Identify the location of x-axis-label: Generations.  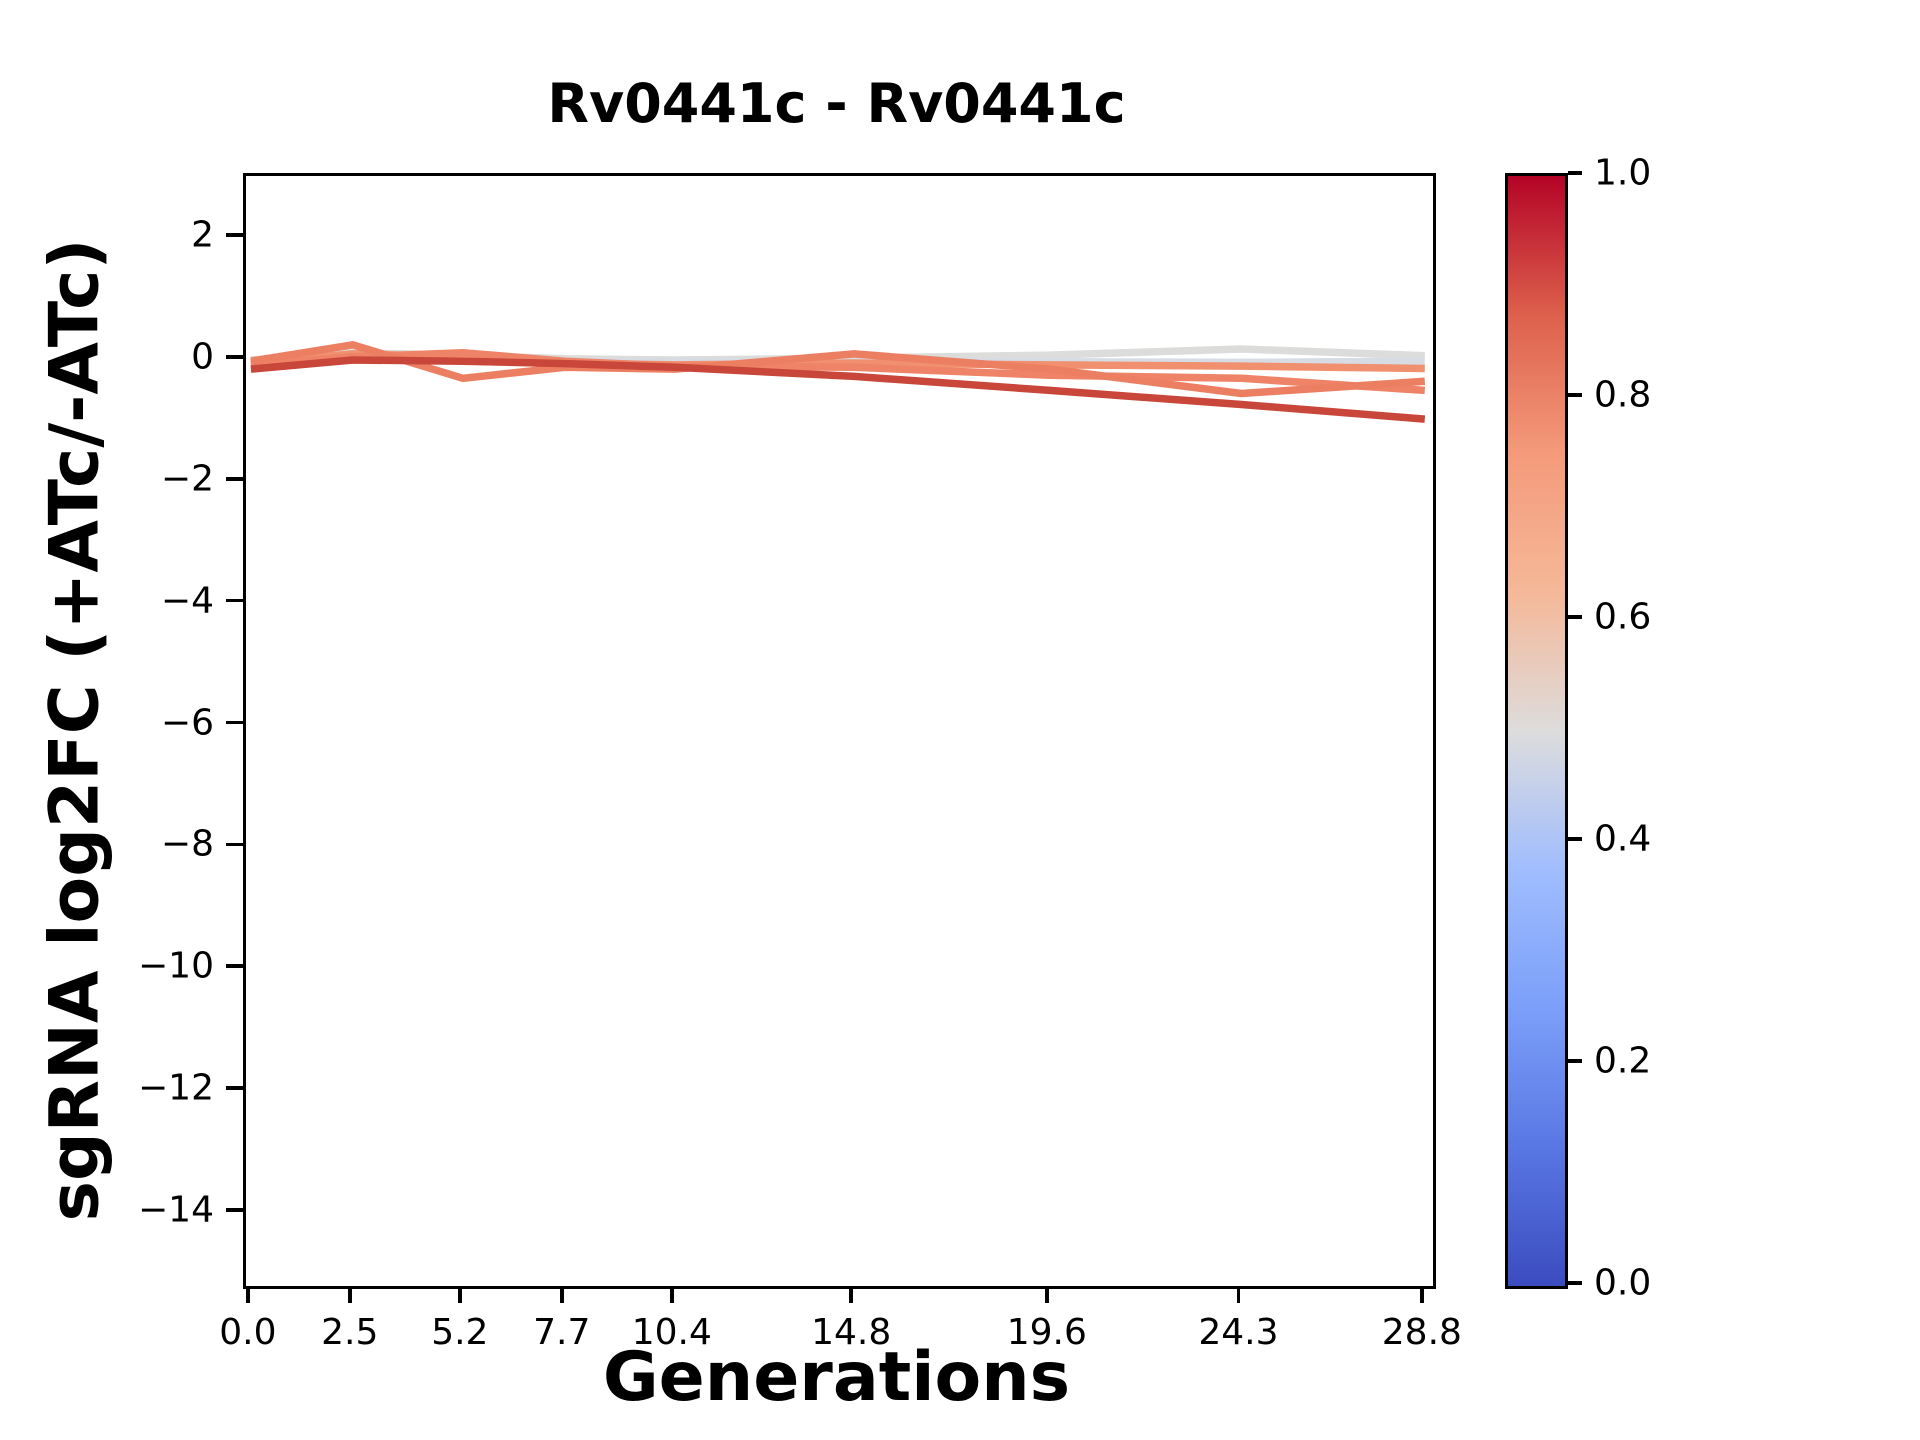
(836, 1377).